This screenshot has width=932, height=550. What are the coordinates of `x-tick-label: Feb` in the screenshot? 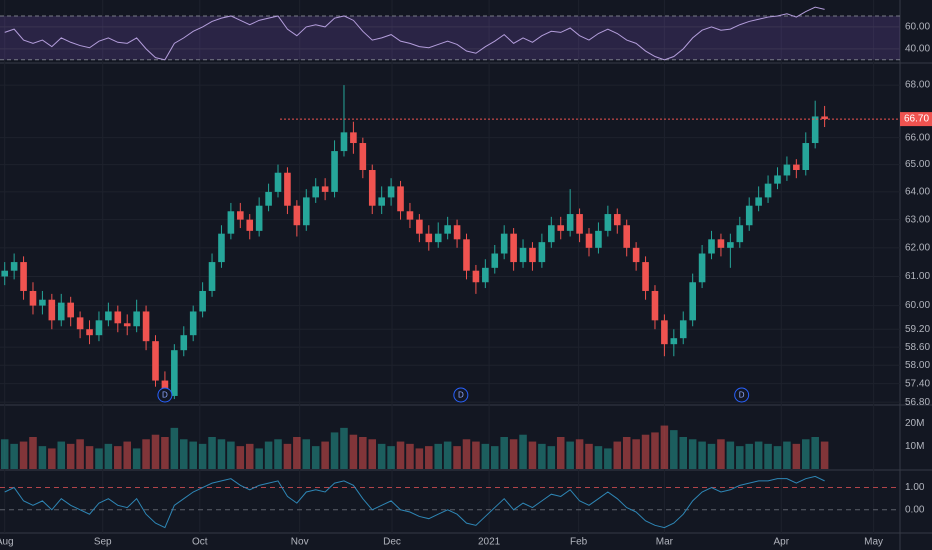 It's located at (579, 542).